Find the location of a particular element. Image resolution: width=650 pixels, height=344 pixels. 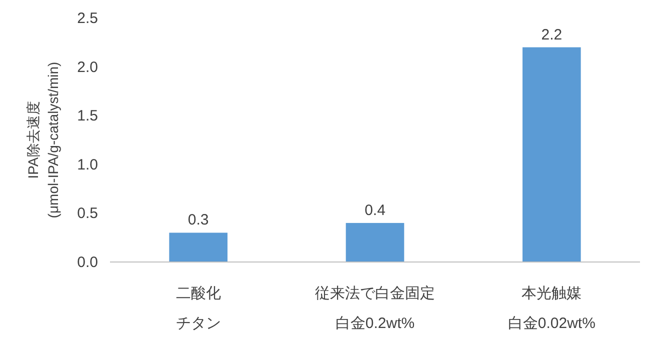

y-axis-title: IPA除去速度 (μmol-IPA/g-catalyst/min) is located at coordinates (43, 140).